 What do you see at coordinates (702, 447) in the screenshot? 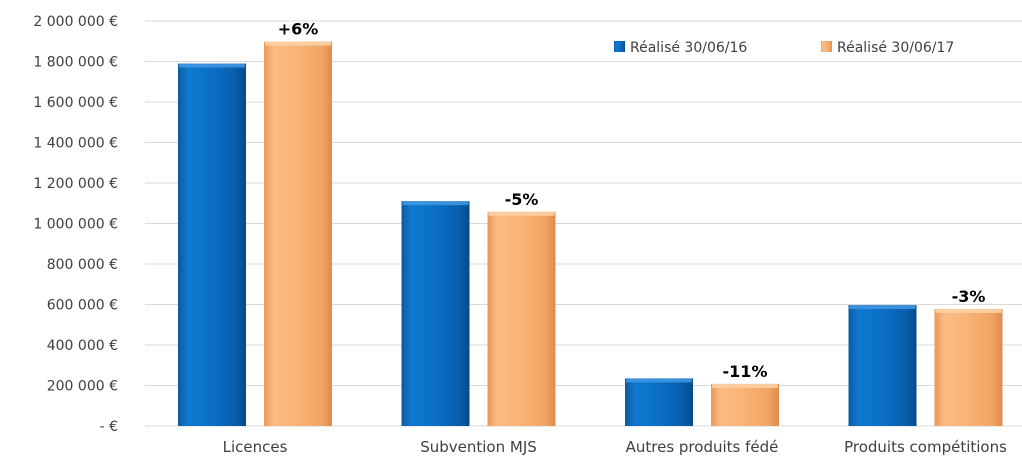
I see `x-category-label: Autres produits fédé` at bounding box center [702, 447].